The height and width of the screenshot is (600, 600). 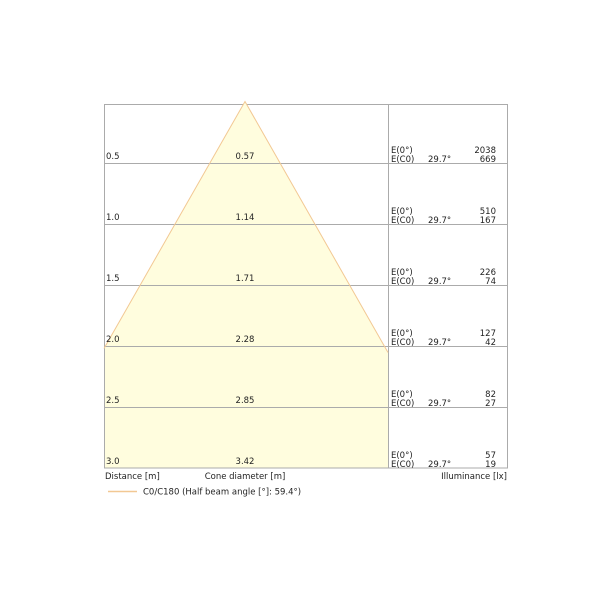 What do you see at coordinates (245, 477) in the screenshot?
I see `cone-diameter-axis-label: Cone diameter [m]` at bounding box center [245, 477].